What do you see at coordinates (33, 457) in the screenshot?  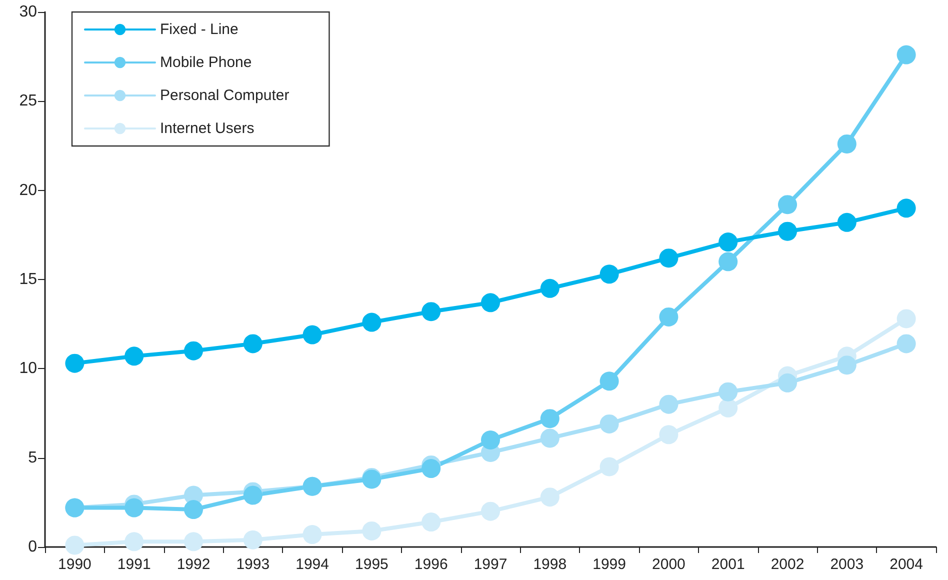 I see `y-tick-label: 5` at bounding box center [33, 457].